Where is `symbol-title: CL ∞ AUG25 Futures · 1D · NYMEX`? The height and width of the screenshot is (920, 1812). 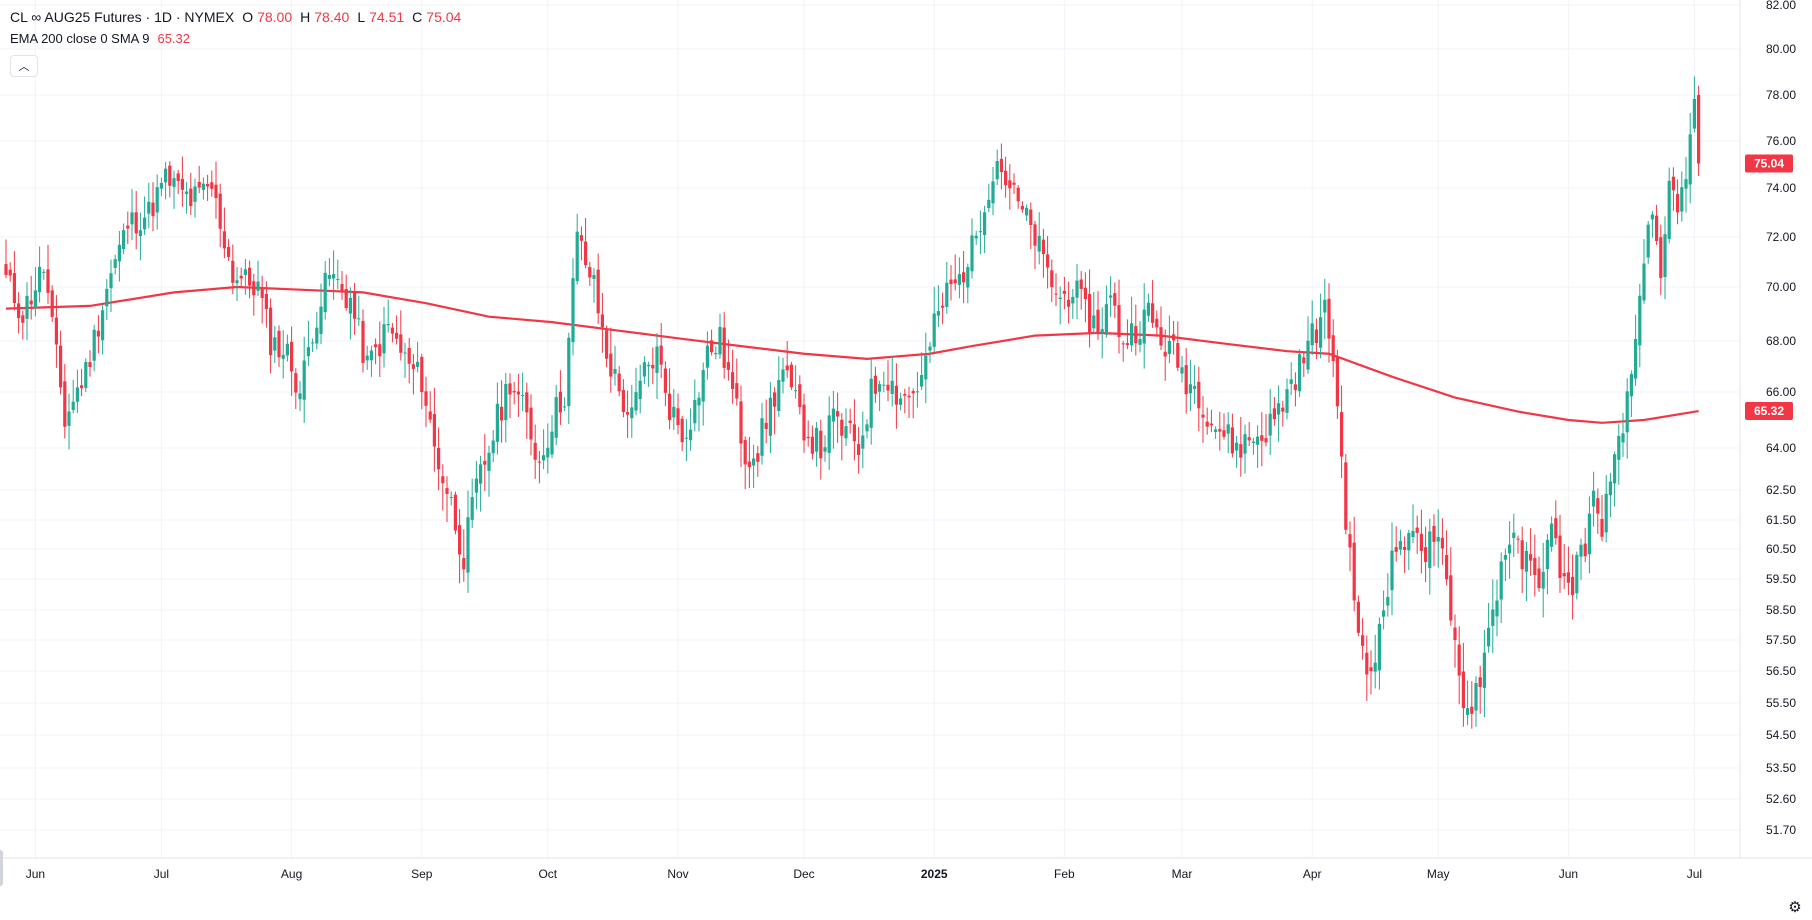 symbol-title: CL ∞ AUG25 Futures · 1D · NYMEX is located at coordinates (122, 17).